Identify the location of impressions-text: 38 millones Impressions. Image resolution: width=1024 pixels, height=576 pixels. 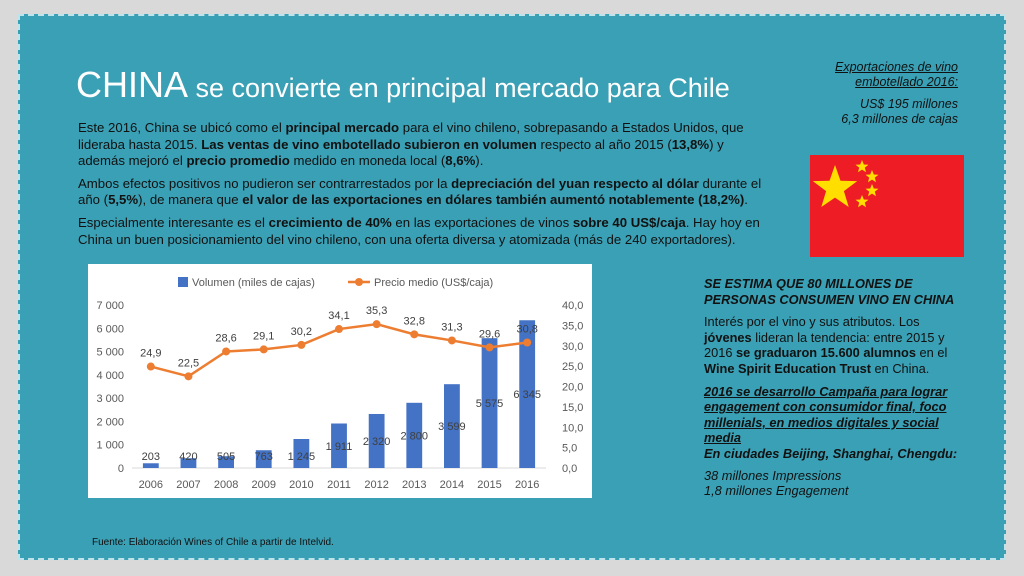
(773, 475).